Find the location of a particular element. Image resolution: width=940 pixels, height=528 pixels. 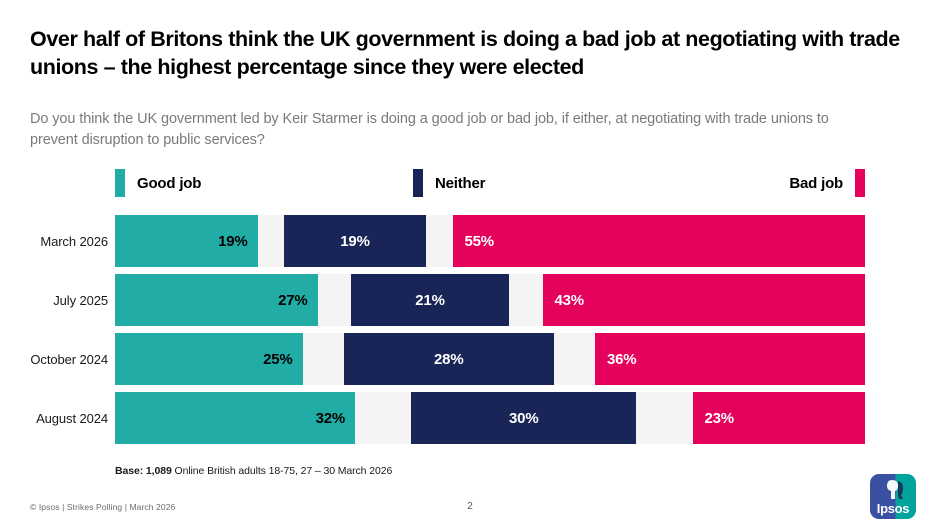

bar-row: October 2024 25% 28% 36% is located at coordinates (470, 359).